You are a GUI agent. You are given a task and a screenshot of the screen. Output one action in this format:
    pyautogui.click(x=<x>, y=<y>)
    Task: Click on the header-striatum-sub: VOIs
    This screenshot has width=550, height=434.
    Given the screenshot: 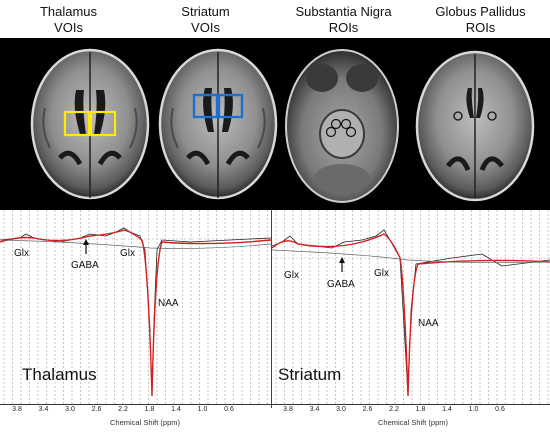 What is the action you would take?
    pyautogui.click(x=205, y=27)
    